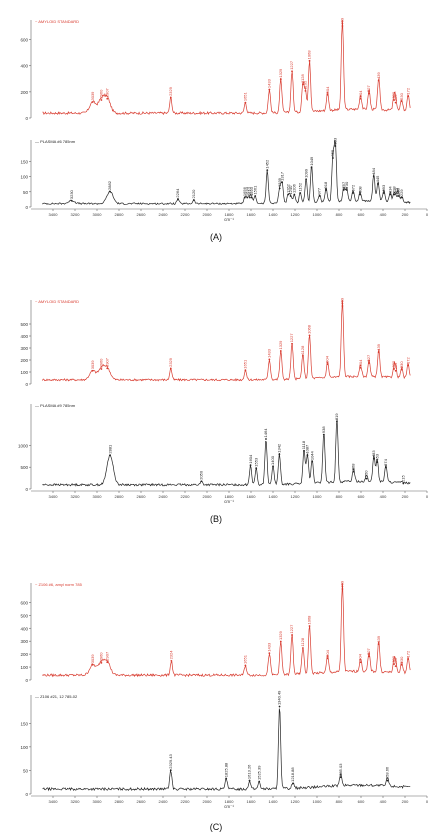 The image size is (433, 838). Describe the element at coordinates (274, 214) in the screenshot. I see `x-tick-label: 1400` at that location.